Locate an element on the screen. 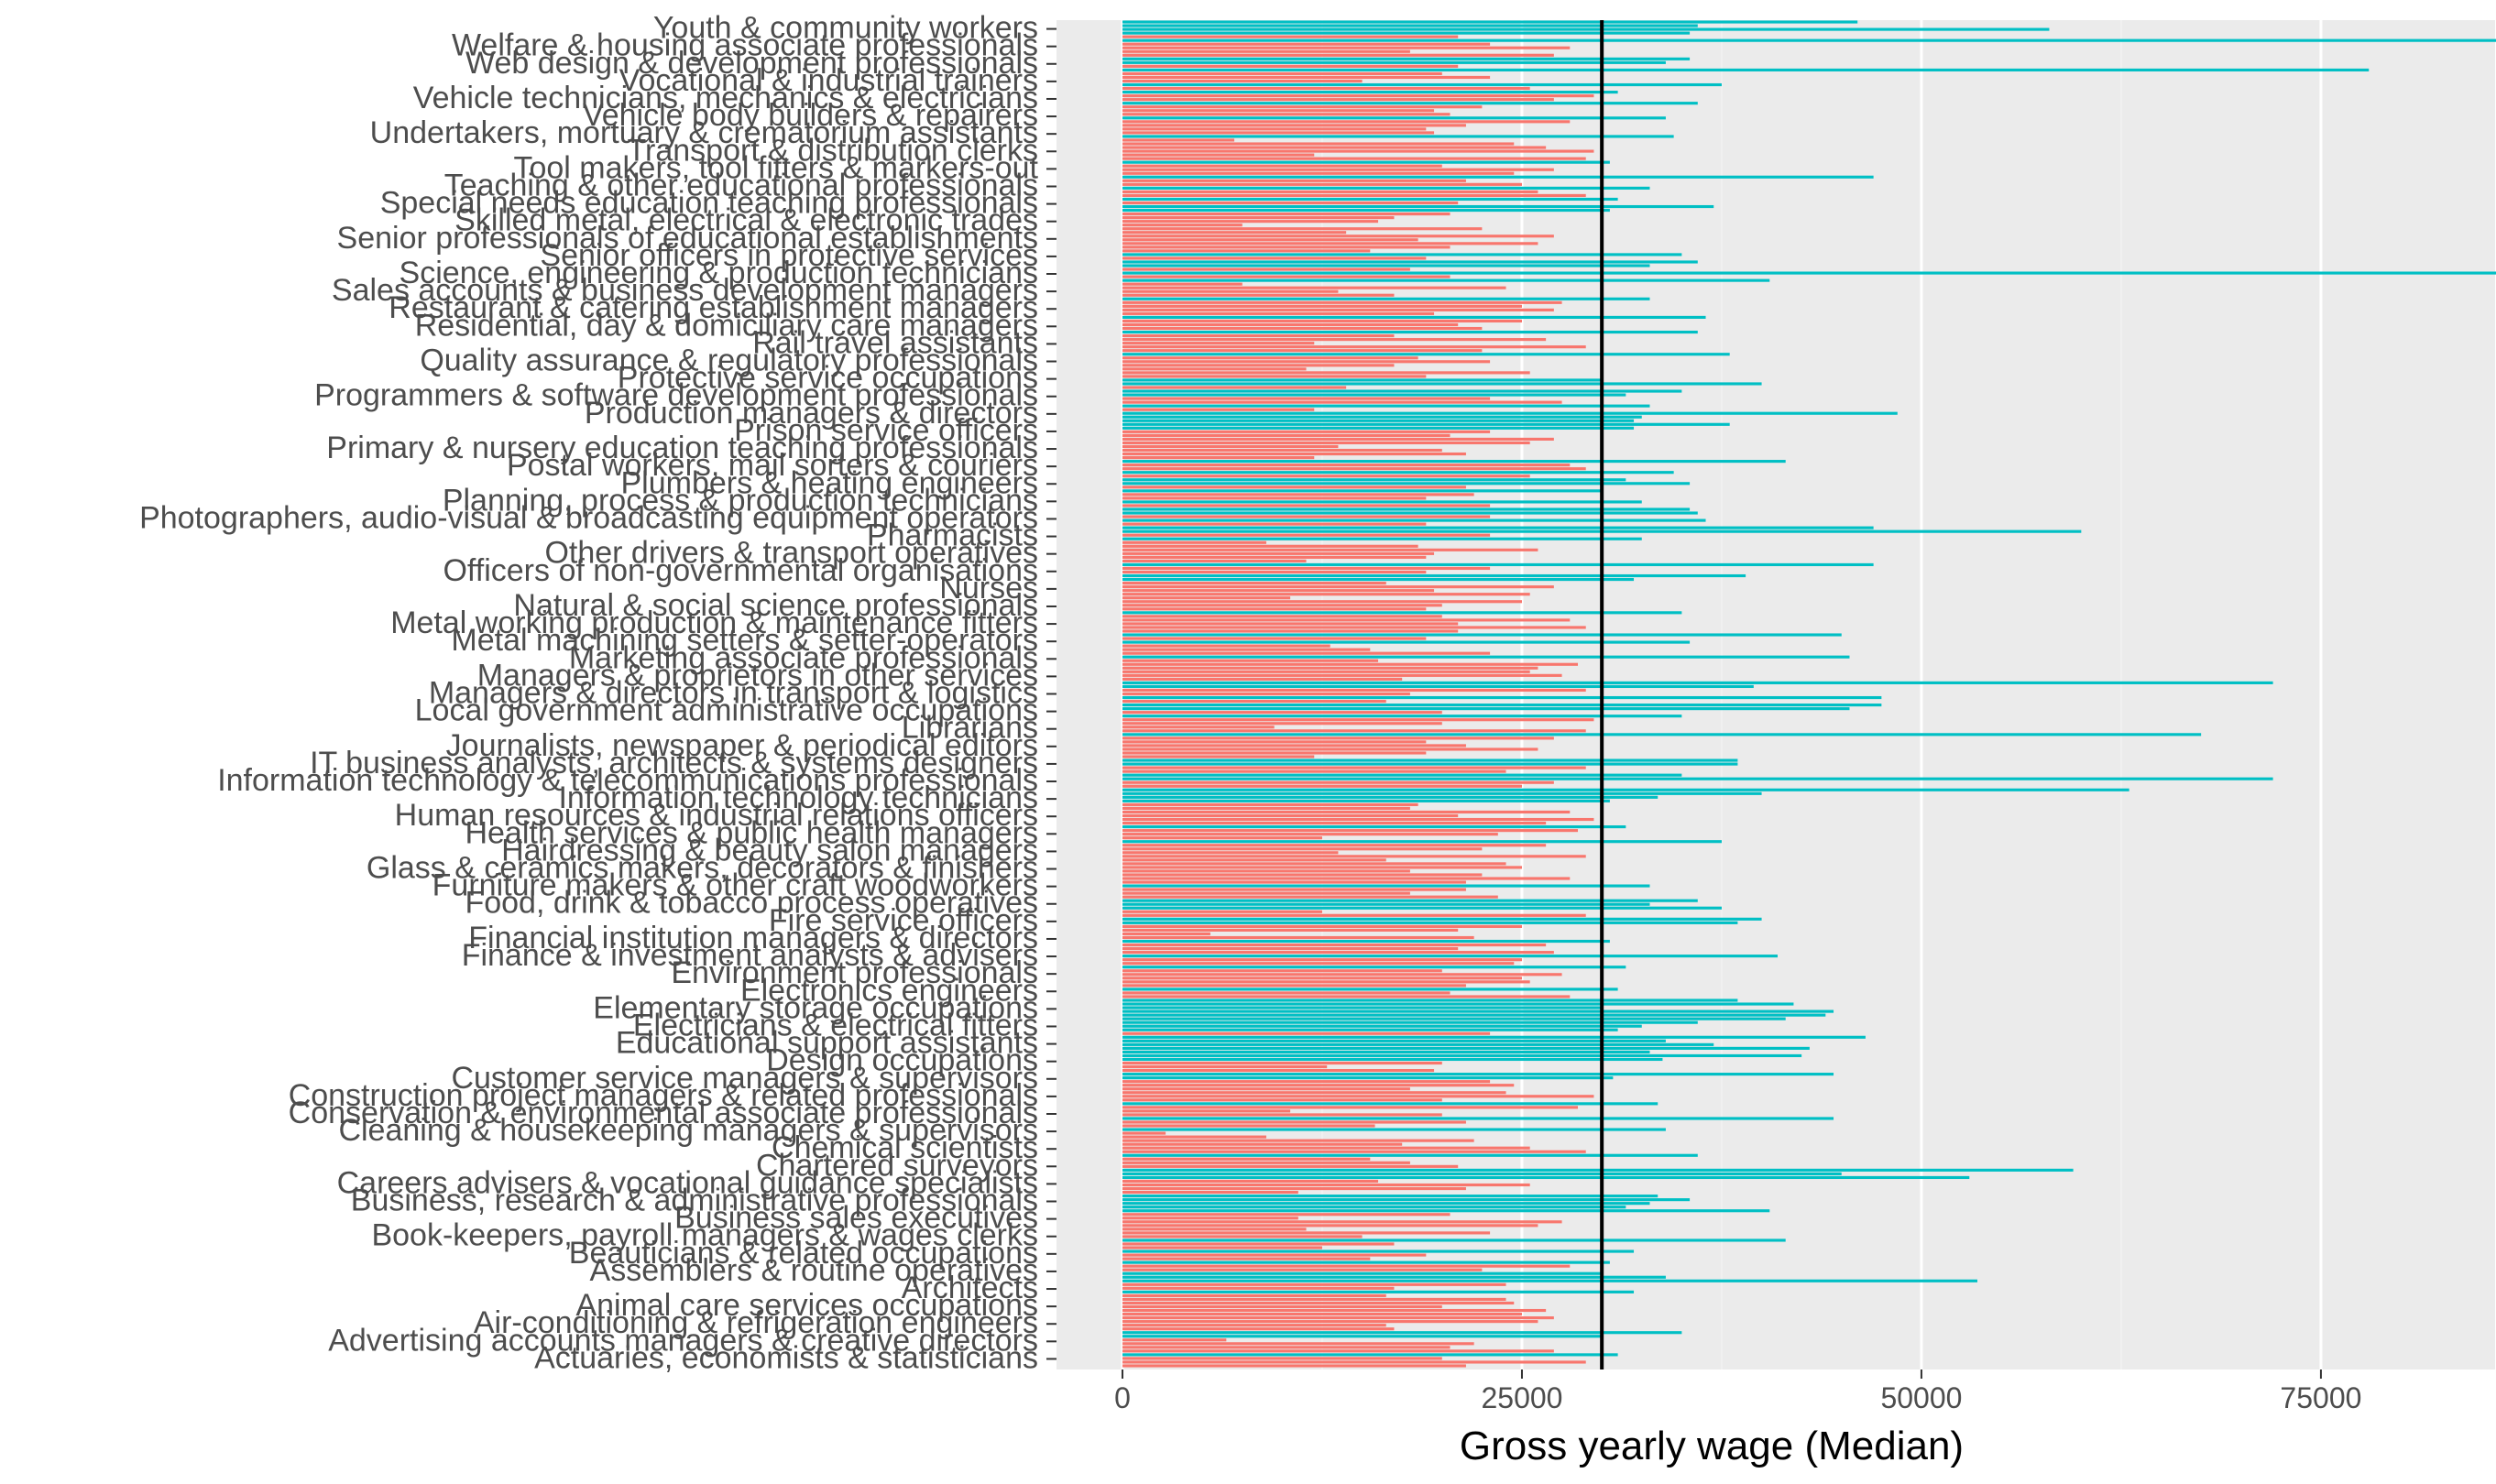  y-tick-label: Librarians is located at coordinates (970, 728).